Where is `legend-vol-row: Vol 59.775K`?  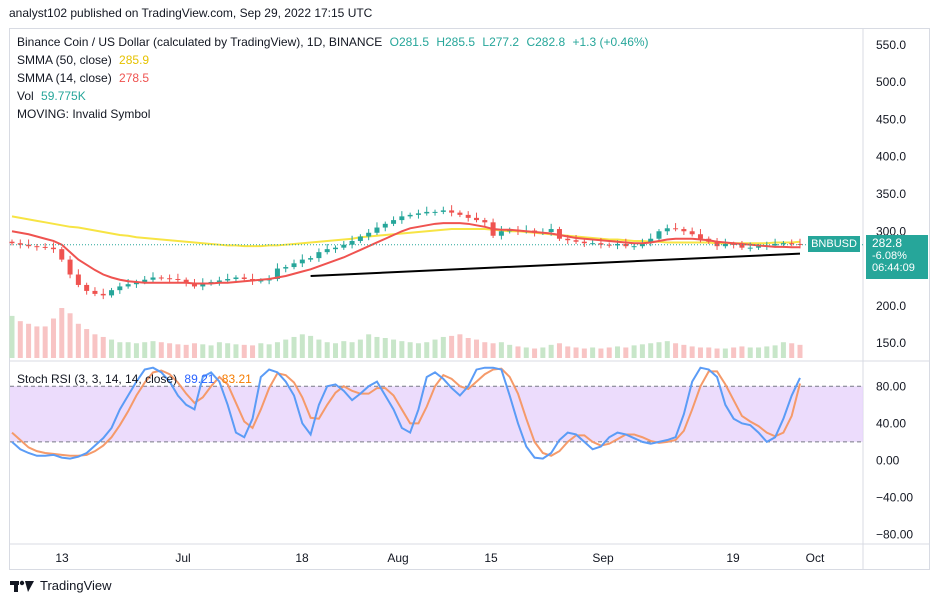
legend-vol-row: Vol 59.775K is located at coordinates (51, 96).